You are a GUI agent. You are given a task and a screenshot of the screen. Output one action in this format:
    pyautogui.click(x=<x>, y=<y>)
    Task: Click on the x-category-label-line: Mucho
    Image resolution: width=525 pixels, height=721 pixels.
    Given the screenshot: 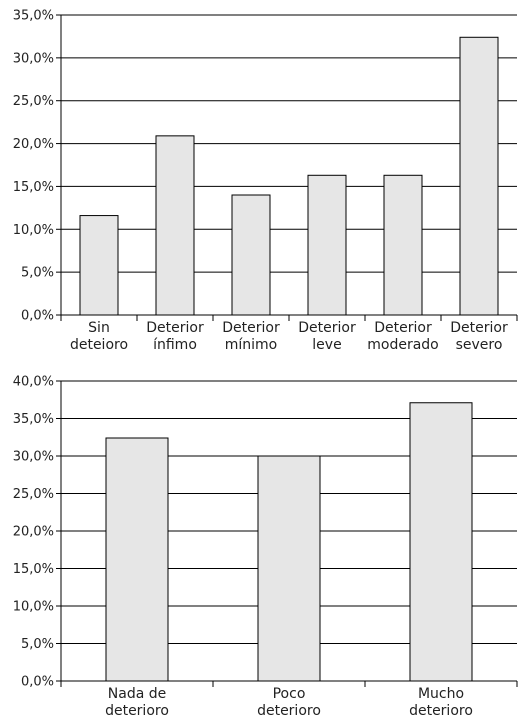 What is the action you would take?
    pyautogui.click(x=441, y=694)
    